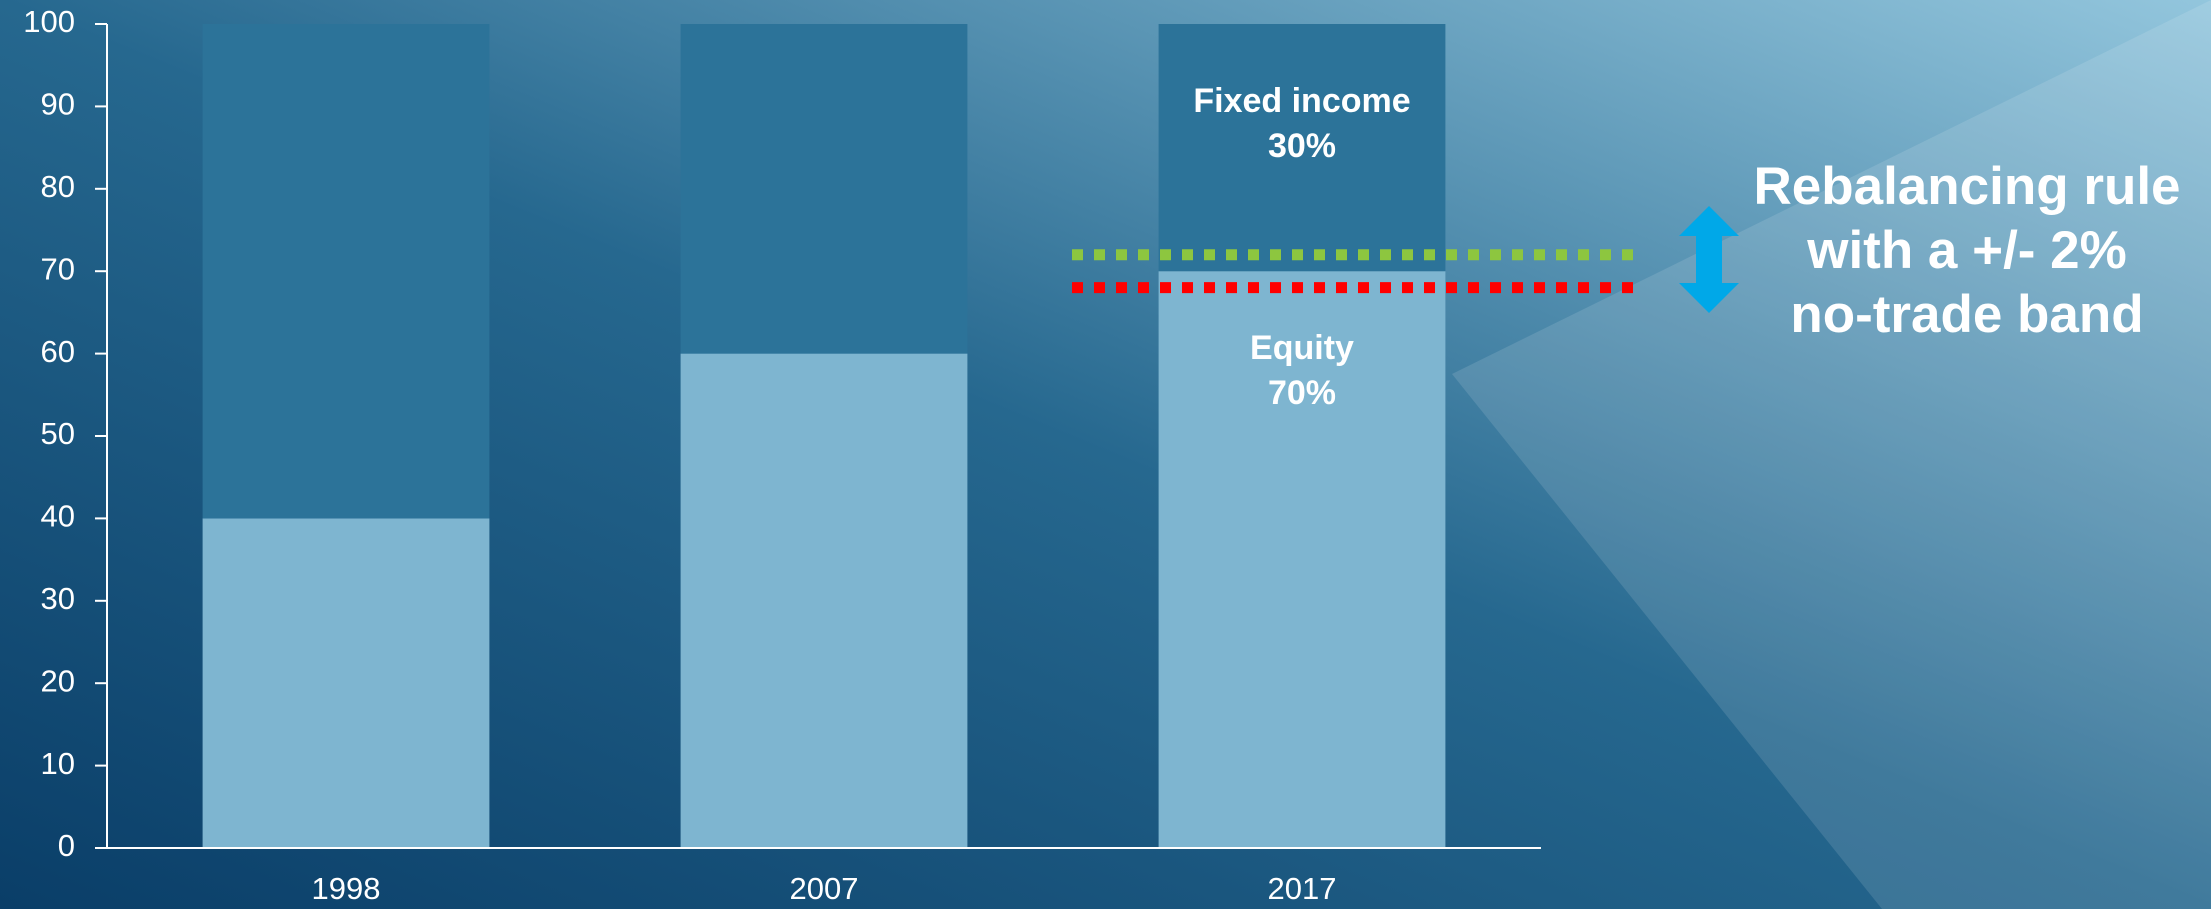 The width and height of the screenshot is (2211, 909). What do you see at coordinates (1302, 393) in the screenshot?
I see `data-label: 70%` at bounding box center [1302, 393].